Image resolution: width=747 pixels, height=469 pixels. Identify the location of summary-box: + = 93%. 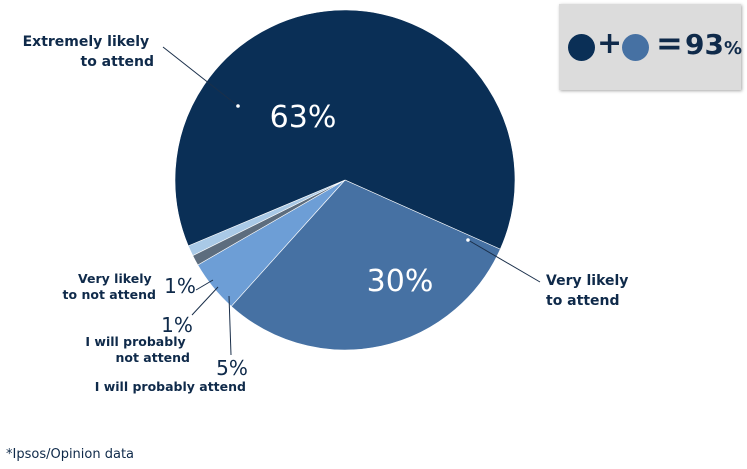
(650, 47).